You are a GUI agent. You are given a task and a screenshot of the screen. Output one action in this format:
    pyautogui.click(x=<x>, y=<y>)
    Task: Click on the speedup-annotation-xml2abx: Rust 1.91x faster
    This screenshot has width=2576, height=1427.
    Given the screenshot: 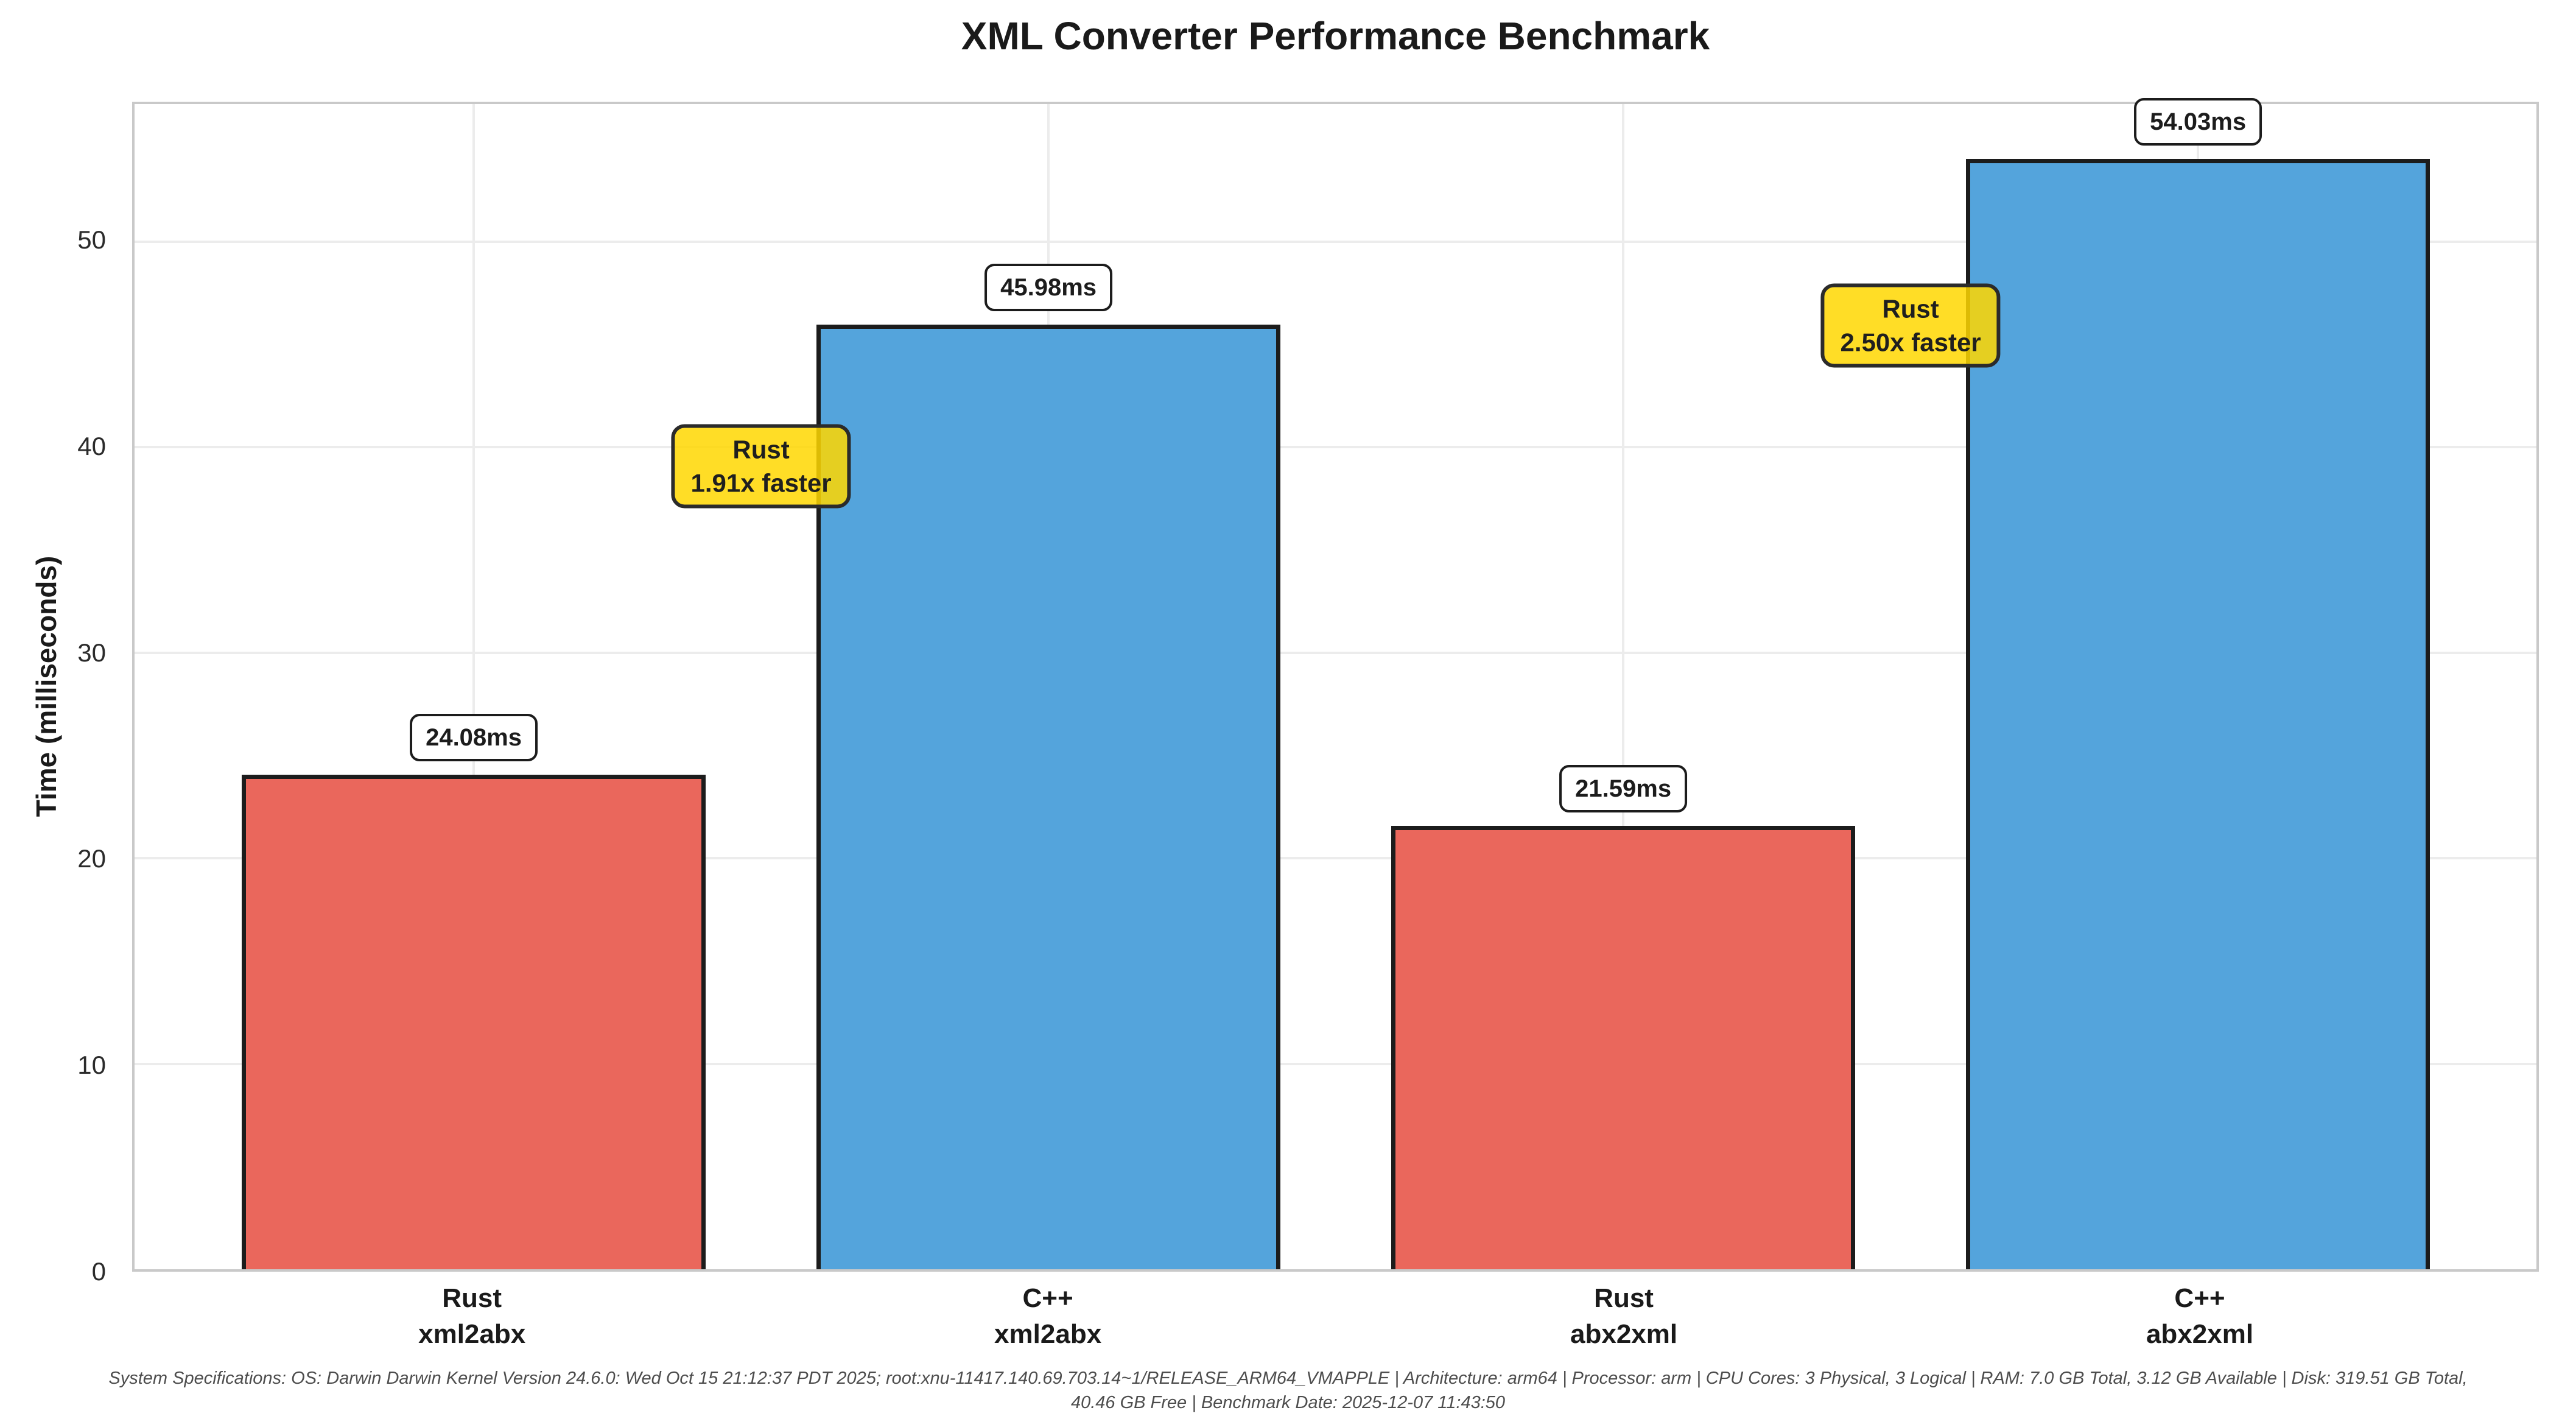 What is the action you would take?
    pyautogui.click(x=761, y=466)
    